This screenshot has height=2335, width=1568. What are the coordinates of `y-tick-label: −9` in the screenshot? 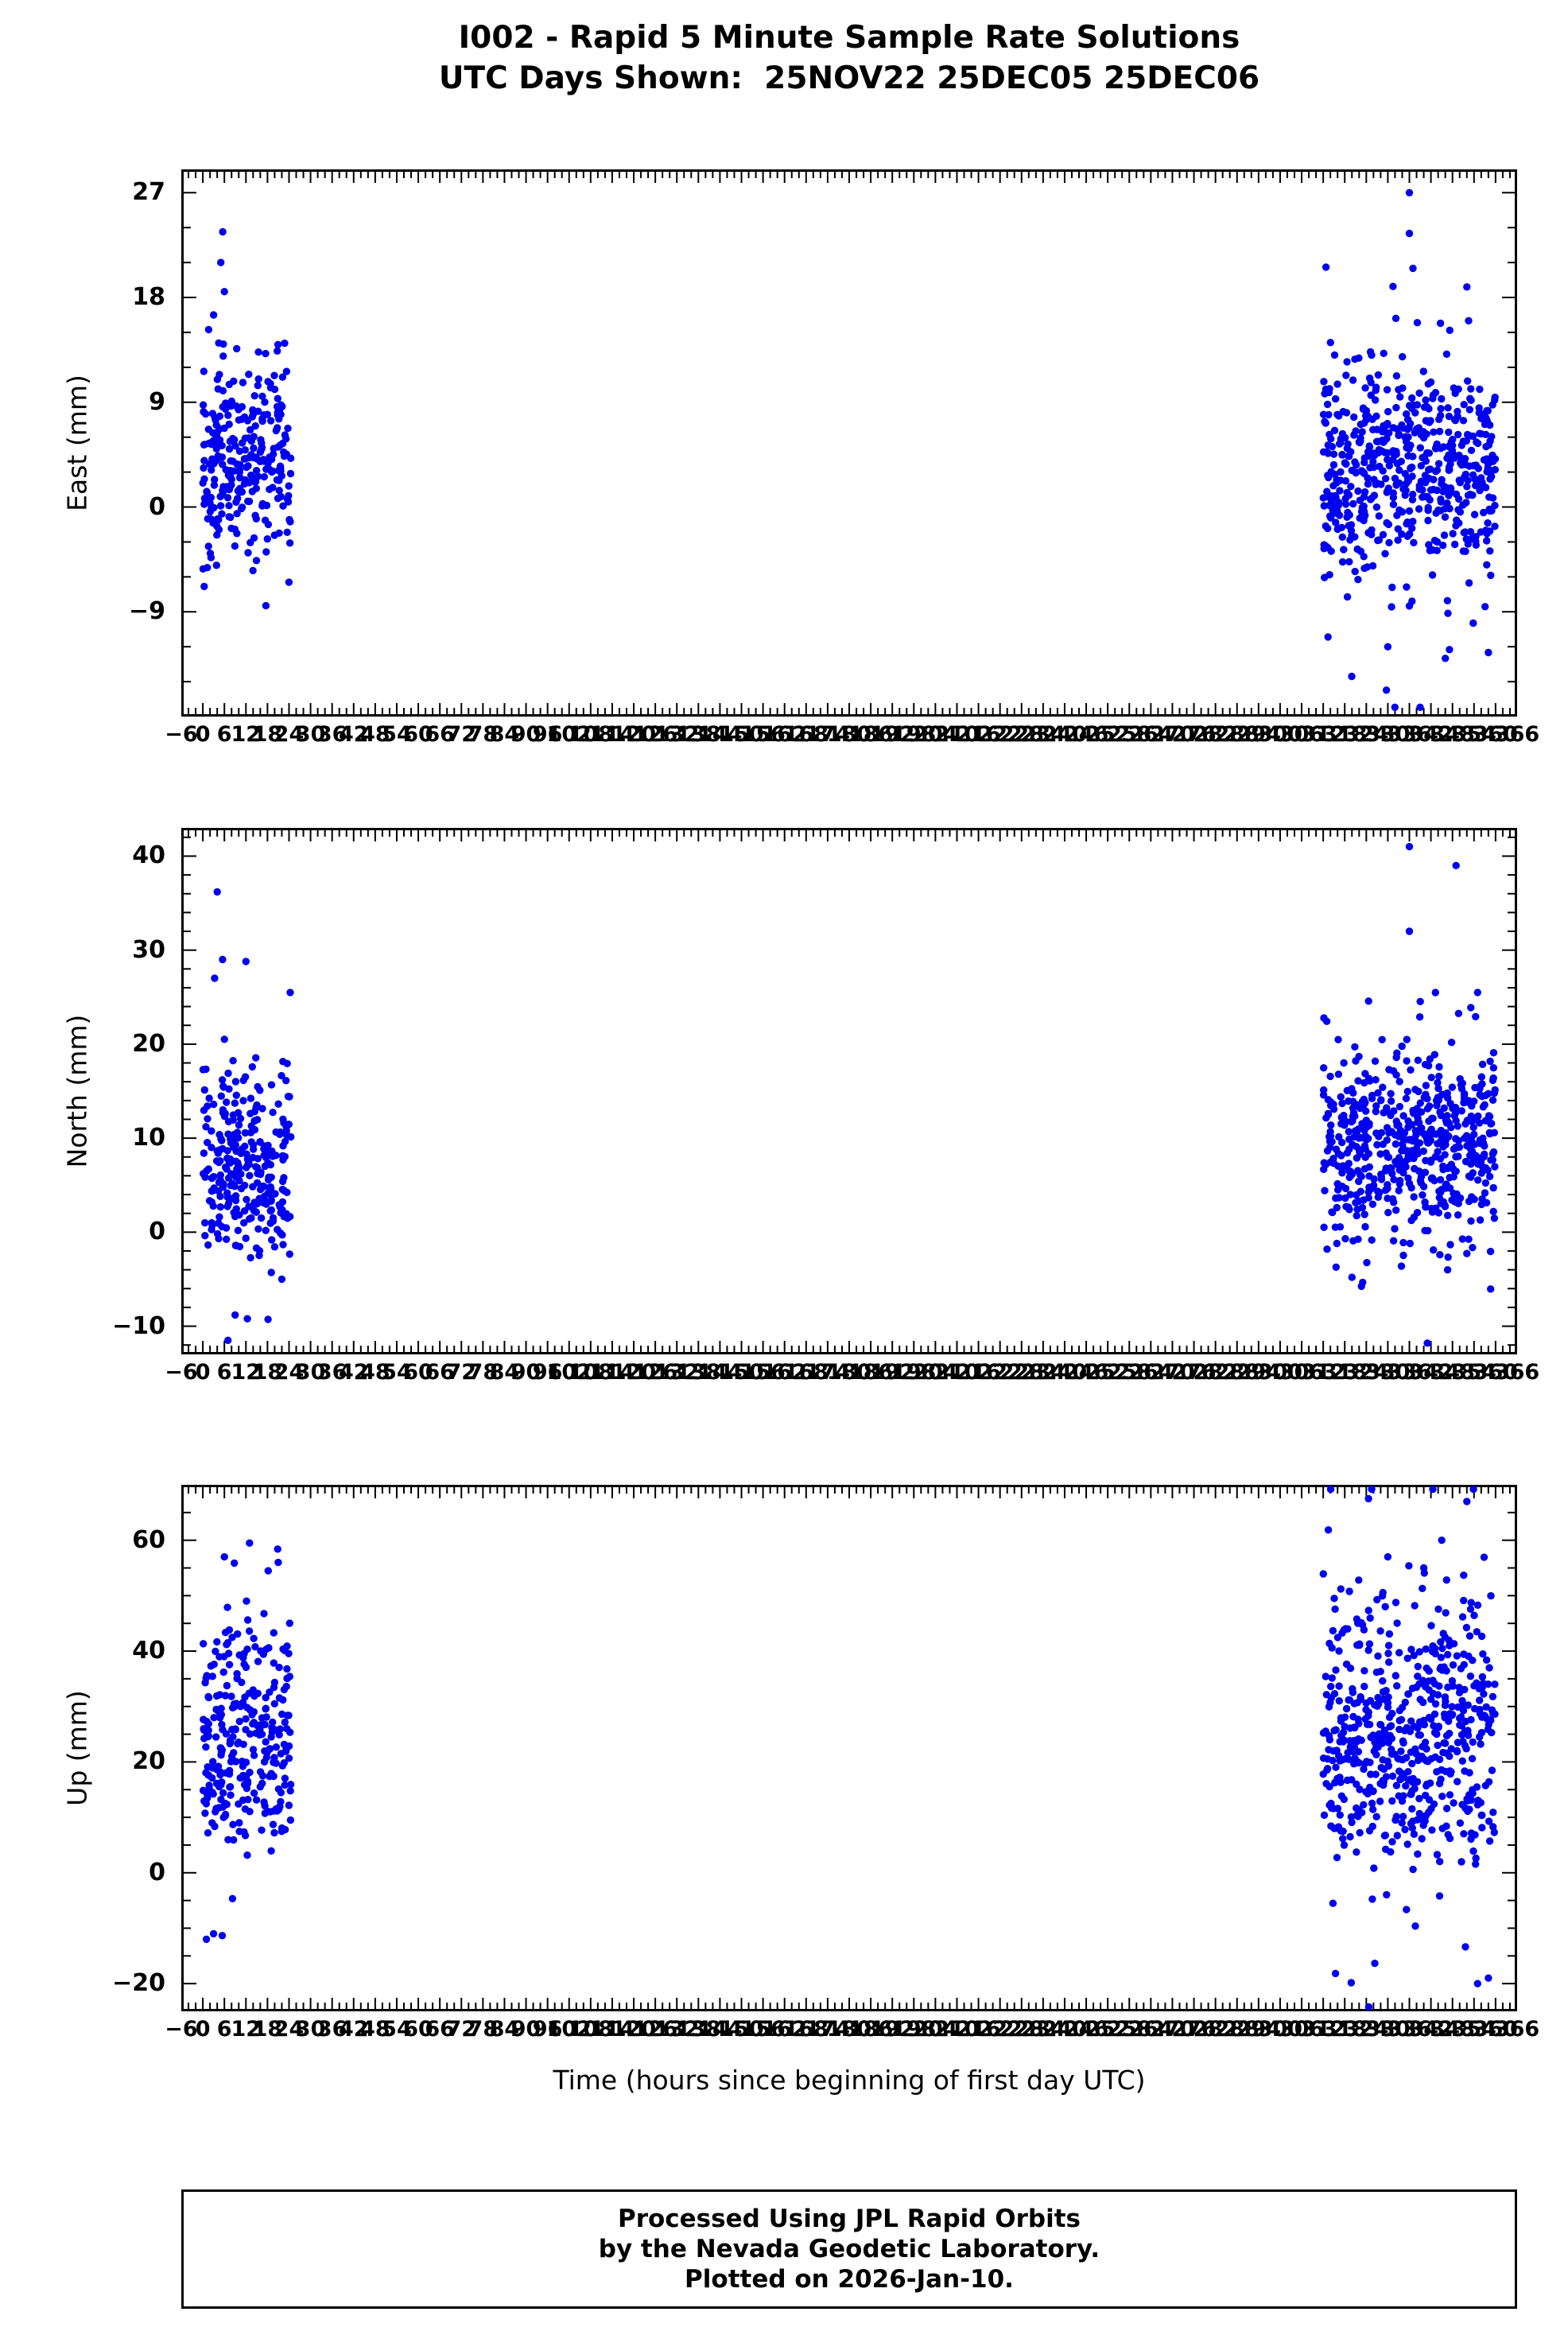 It's located at (146, 611).